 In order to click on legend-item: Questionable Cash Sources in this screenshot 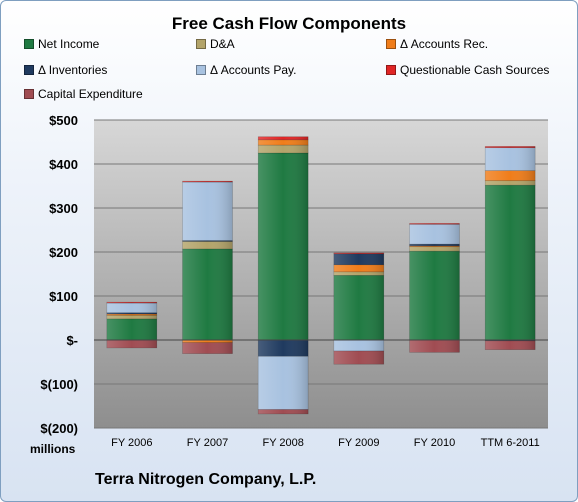, I will do `click(467, 70)`.